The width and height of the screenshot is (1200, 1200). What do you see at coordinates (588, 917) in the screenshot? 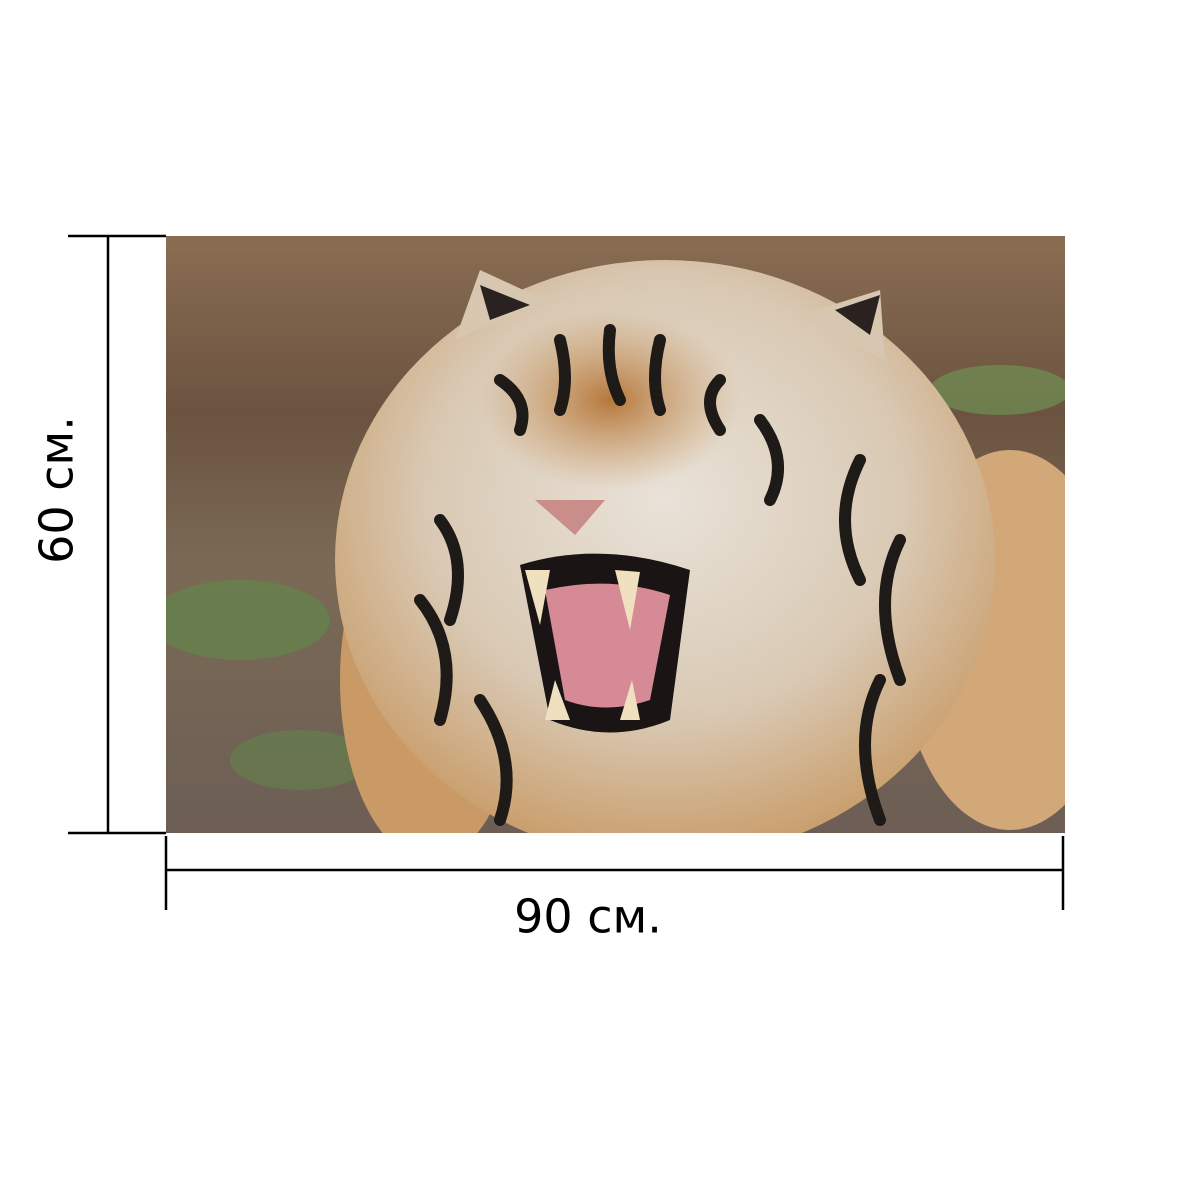
I see `width-label: 90 см.` at bounding box center [588, 917].